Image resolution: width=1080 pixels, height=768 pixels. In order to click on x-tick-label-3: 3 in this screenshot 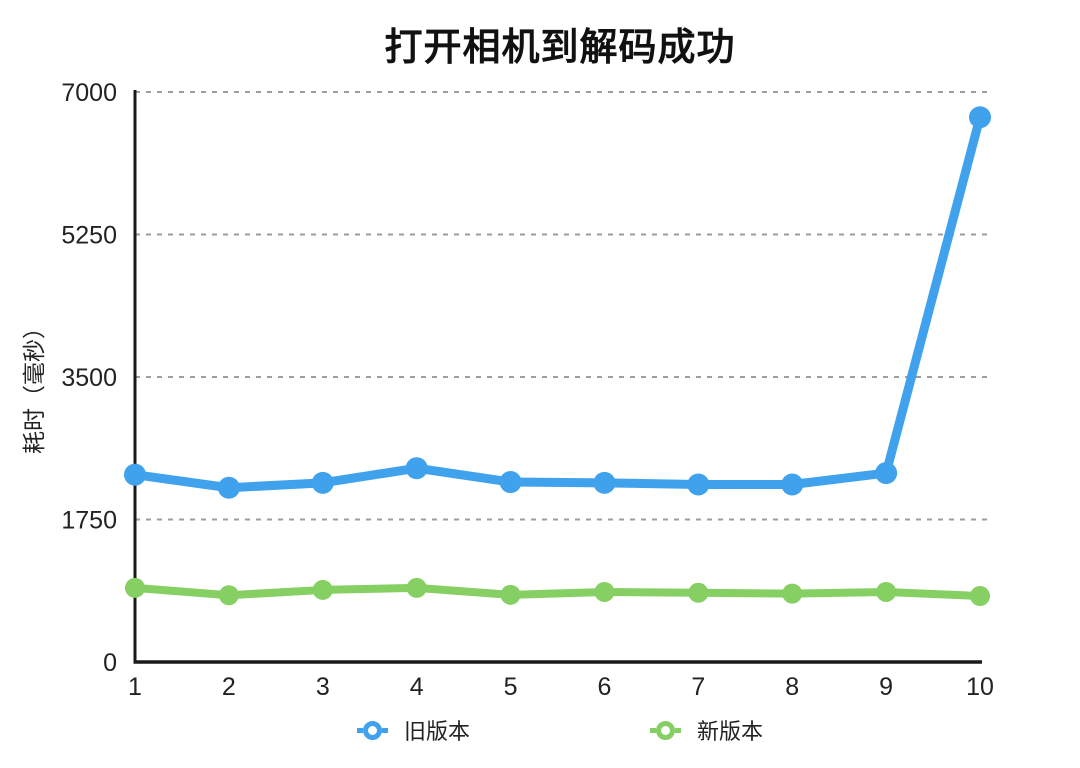, I will do `click(323, 687)`.